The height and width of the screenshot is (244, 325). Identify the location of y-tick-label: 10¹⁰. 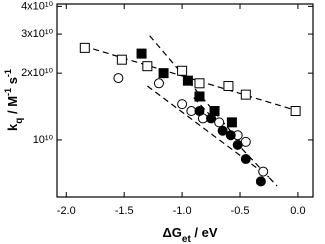
(43, 140).